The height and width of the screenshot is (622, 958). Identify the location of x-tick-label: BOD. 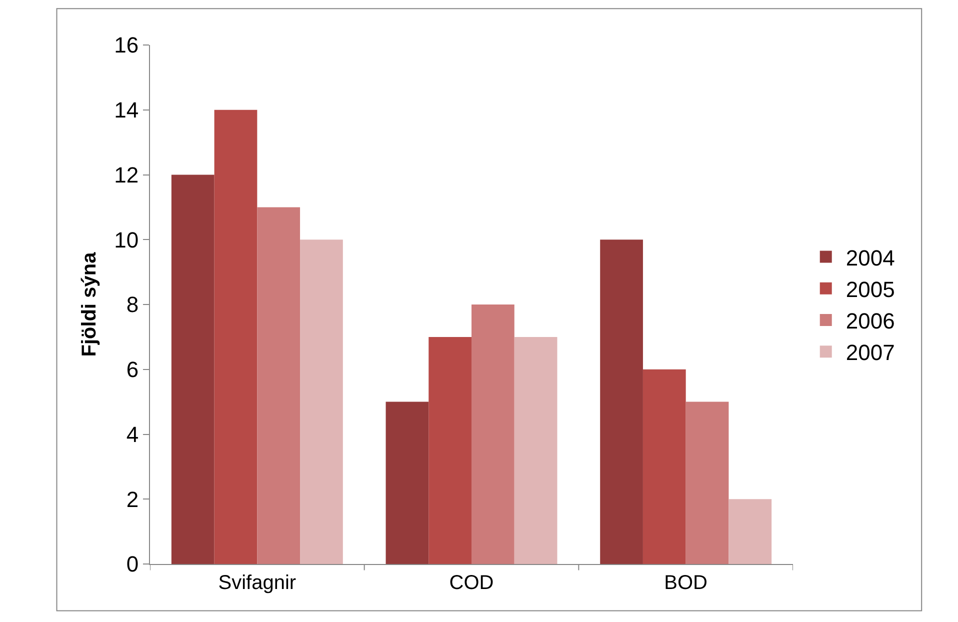
(686, 583).